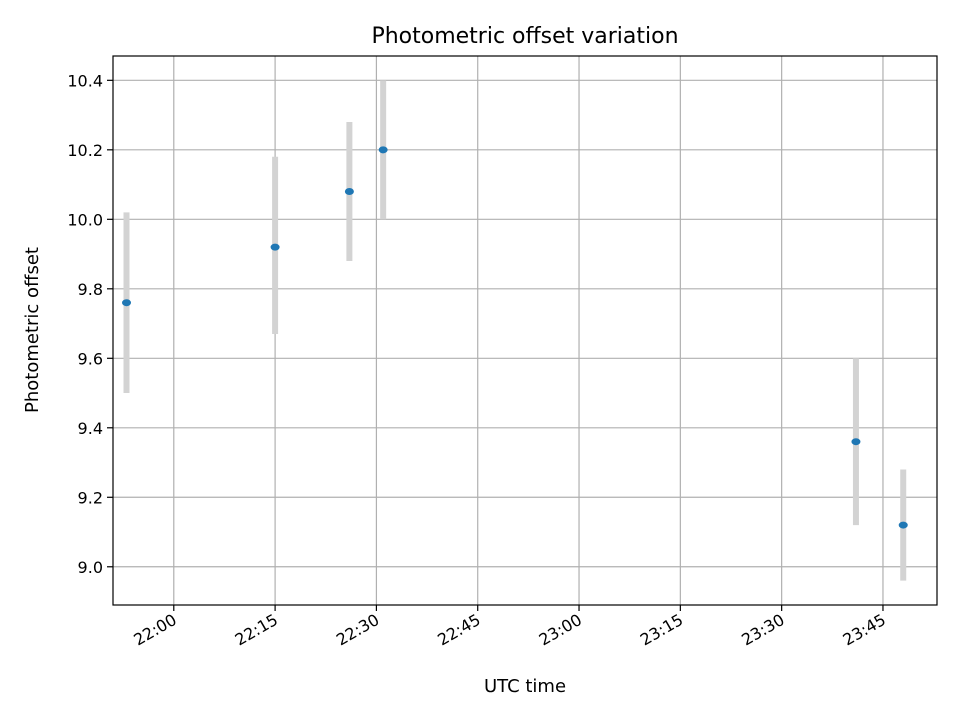  What do you see at coordinates (256, 630) in the screenshot?
I see `x-tick-label: 22:15` at bounding box center [256, 630].